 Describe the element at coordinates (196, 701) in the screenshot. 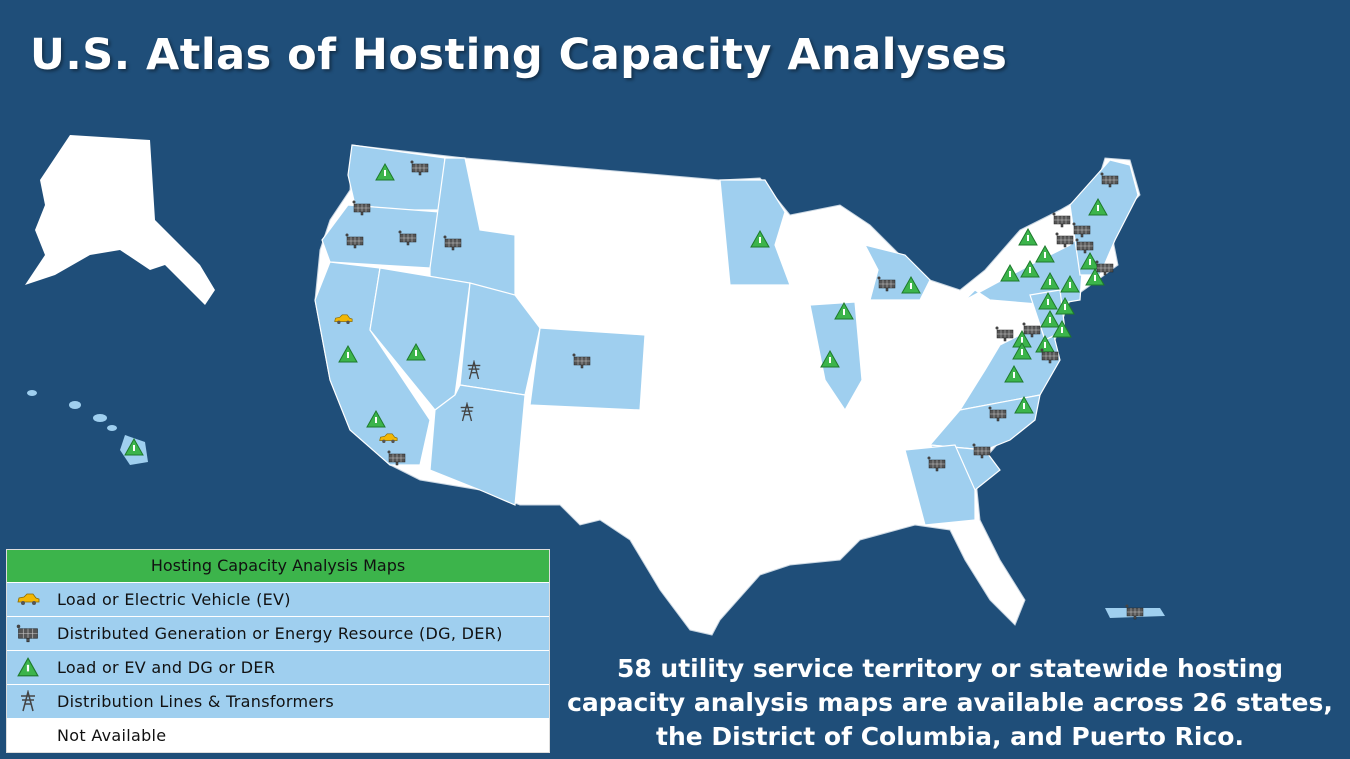

I see `legend-label: Distribution Lines & Transformers` at that location.